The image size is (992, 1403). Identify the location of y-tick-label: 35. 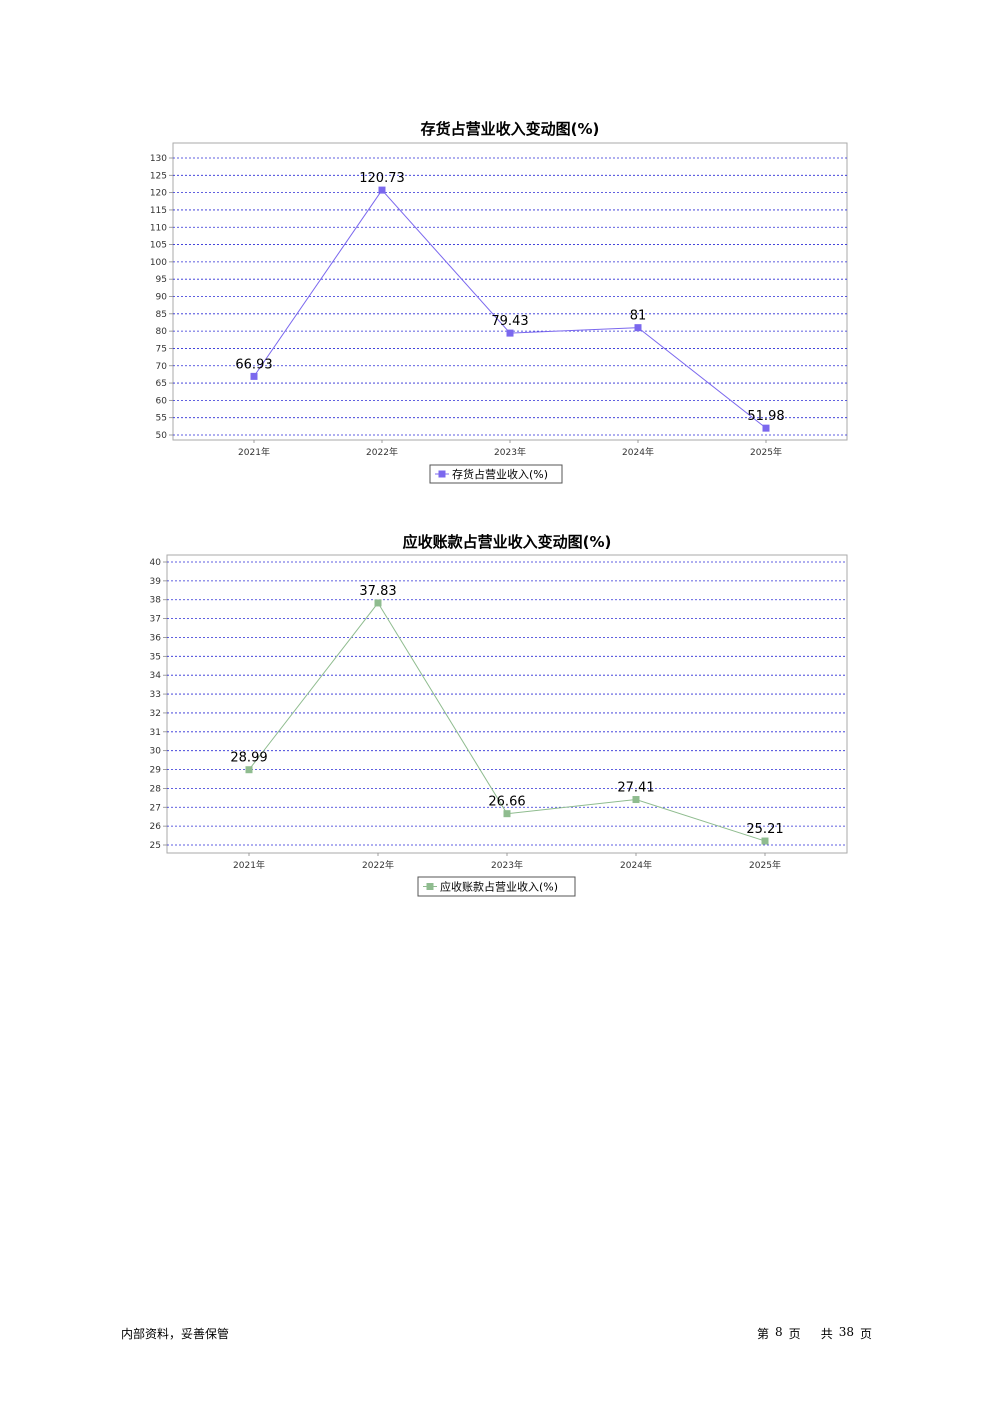
(155, 657).